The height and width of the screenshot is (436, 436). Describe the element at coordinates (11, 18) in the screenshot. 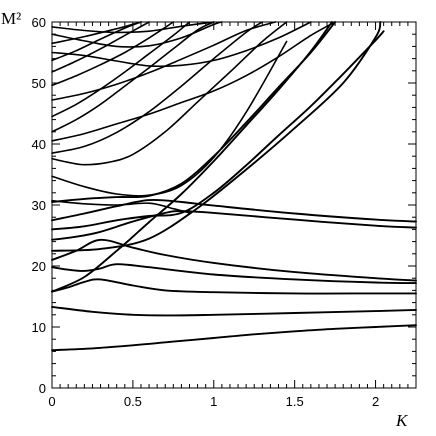

I see `y-axis-label: M²` at that location.